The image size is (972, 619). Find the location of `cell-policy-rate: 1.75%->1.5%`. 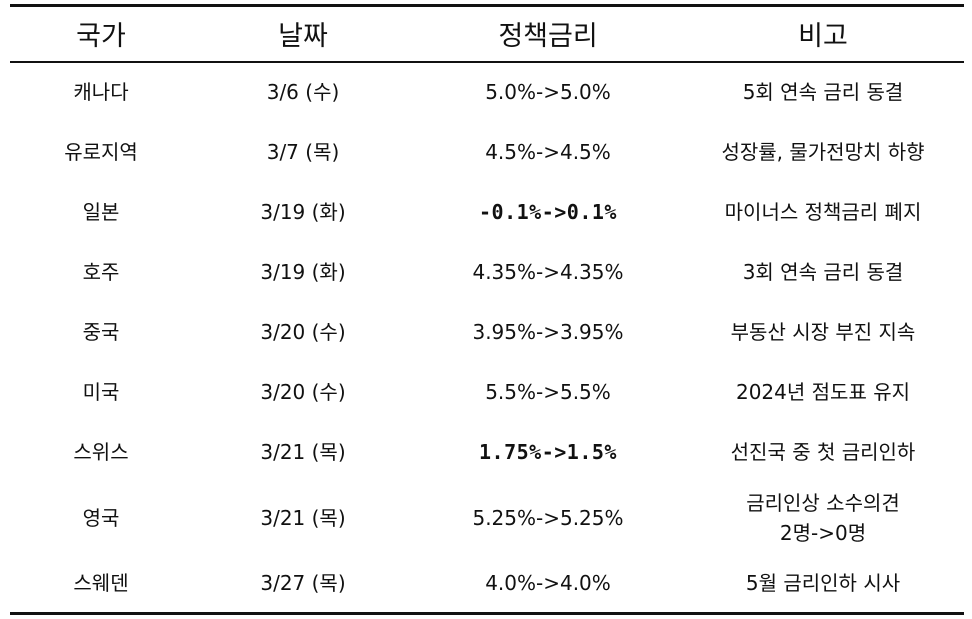

cell-policy-rate: 1.75%->1.5% is located at coordinates (548, 451).